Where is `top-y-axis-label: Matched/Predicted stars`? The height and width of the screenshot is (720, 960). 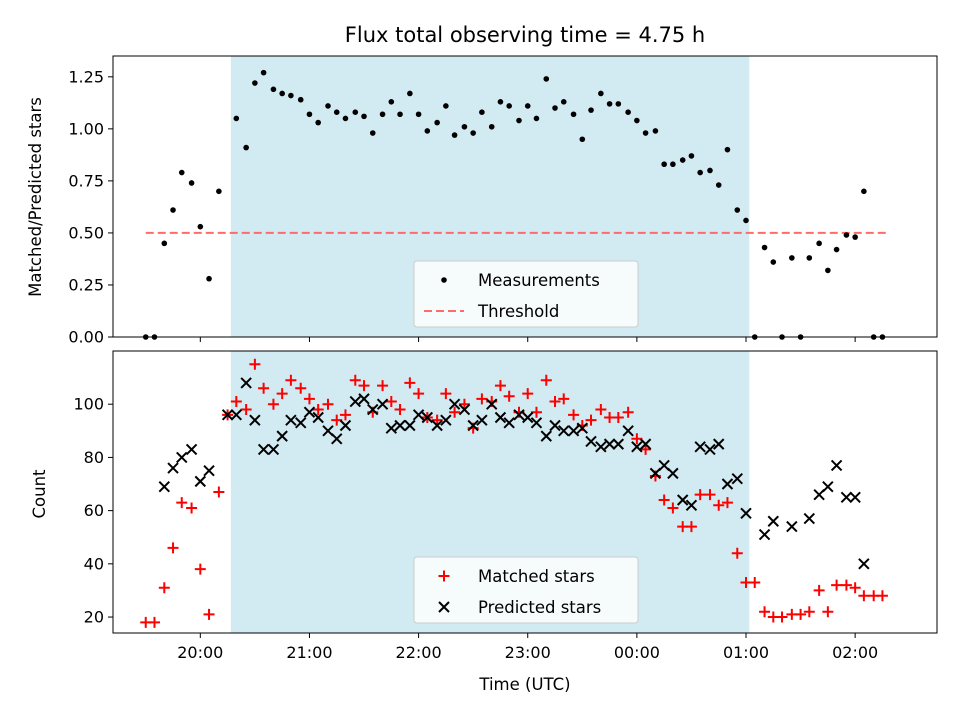 top-y-axis-label: Matched/Predicted stars is located at coordinates (35, 197).